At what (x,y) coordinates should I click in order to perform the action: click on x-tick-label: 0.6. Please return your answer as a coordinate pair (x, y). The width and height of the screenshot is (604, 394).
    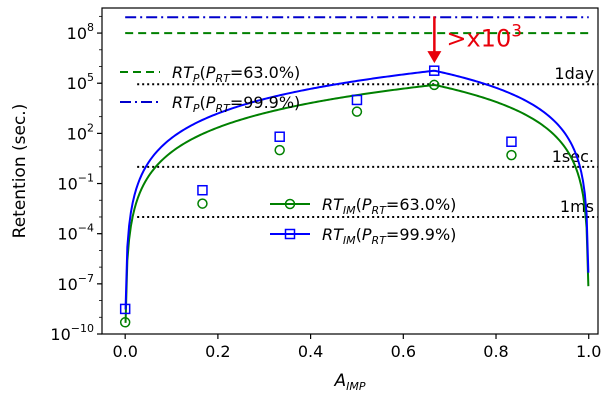
    Looking at the image, I should click on (403, 351).